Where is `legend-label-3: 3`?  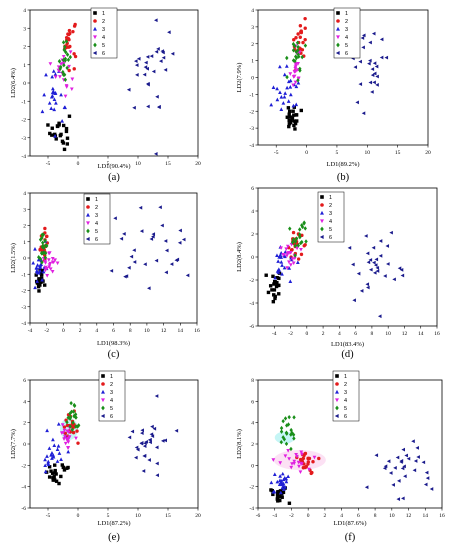 legend-label-3: 3 is located at coordinates (111, 393).